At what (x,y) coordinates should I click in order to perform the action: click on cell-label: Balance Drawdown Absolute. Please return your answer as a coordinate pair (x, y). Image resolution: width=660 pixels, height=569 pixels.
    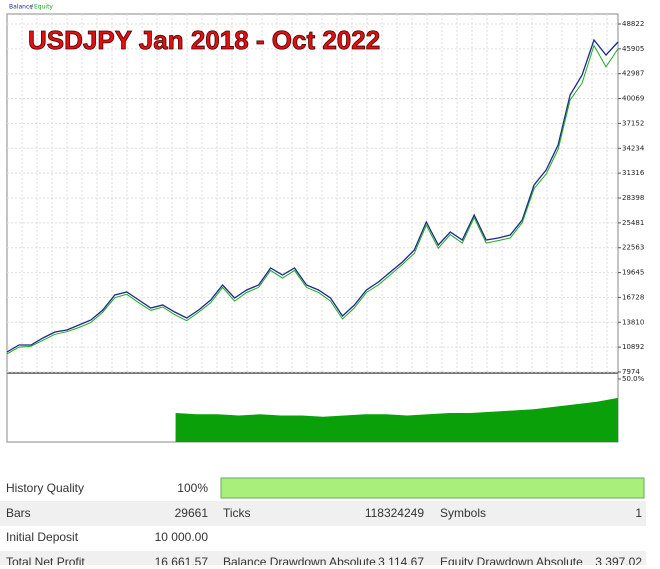
    Looking at the image, I should click on (299, 560).